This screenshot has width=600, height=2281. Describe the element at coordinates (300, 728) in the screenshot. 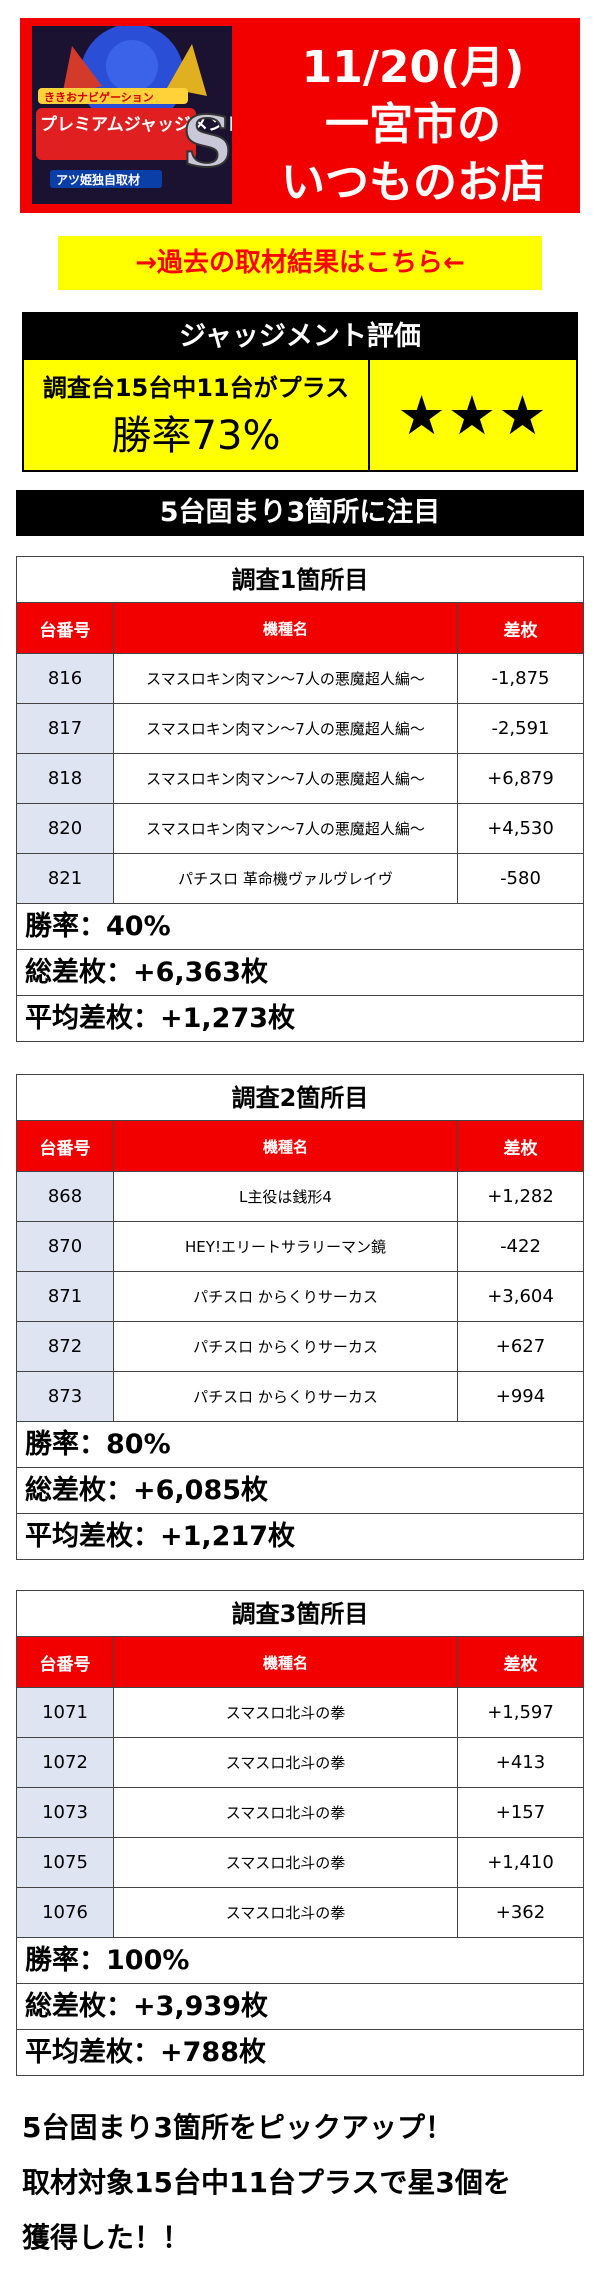

I see `table-row: 817 スマスロキン肉マン～7人の悪魔超人編～ -2,591` at that location.